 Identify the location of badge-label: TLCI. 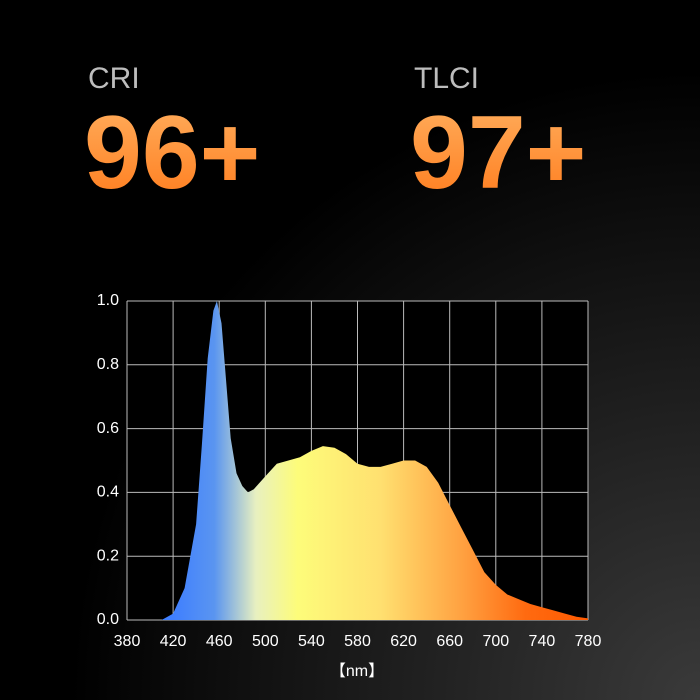
(446, 78).